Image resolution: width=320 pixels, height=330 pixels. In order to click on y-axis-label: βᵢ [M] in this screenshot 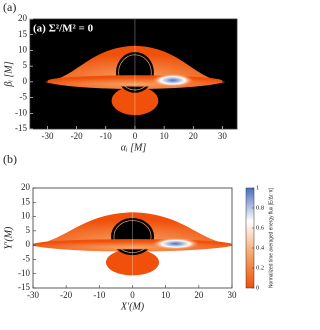, I will do `click(8, 74)`.